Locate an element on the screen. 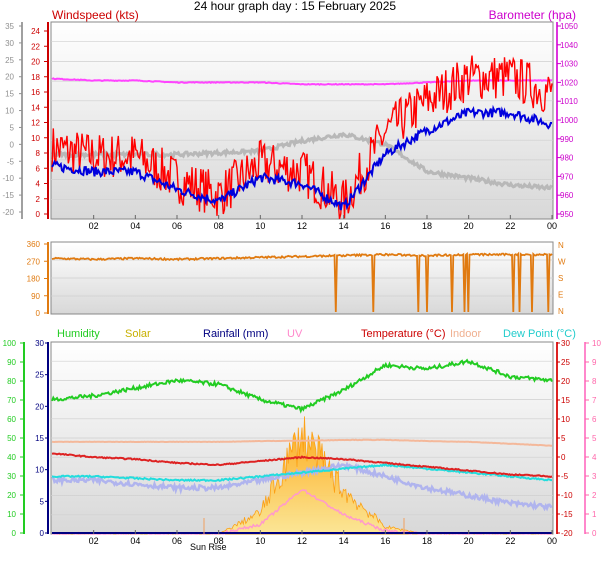  rainfall-tick-label: 5 is located at coordinates (42, 501).